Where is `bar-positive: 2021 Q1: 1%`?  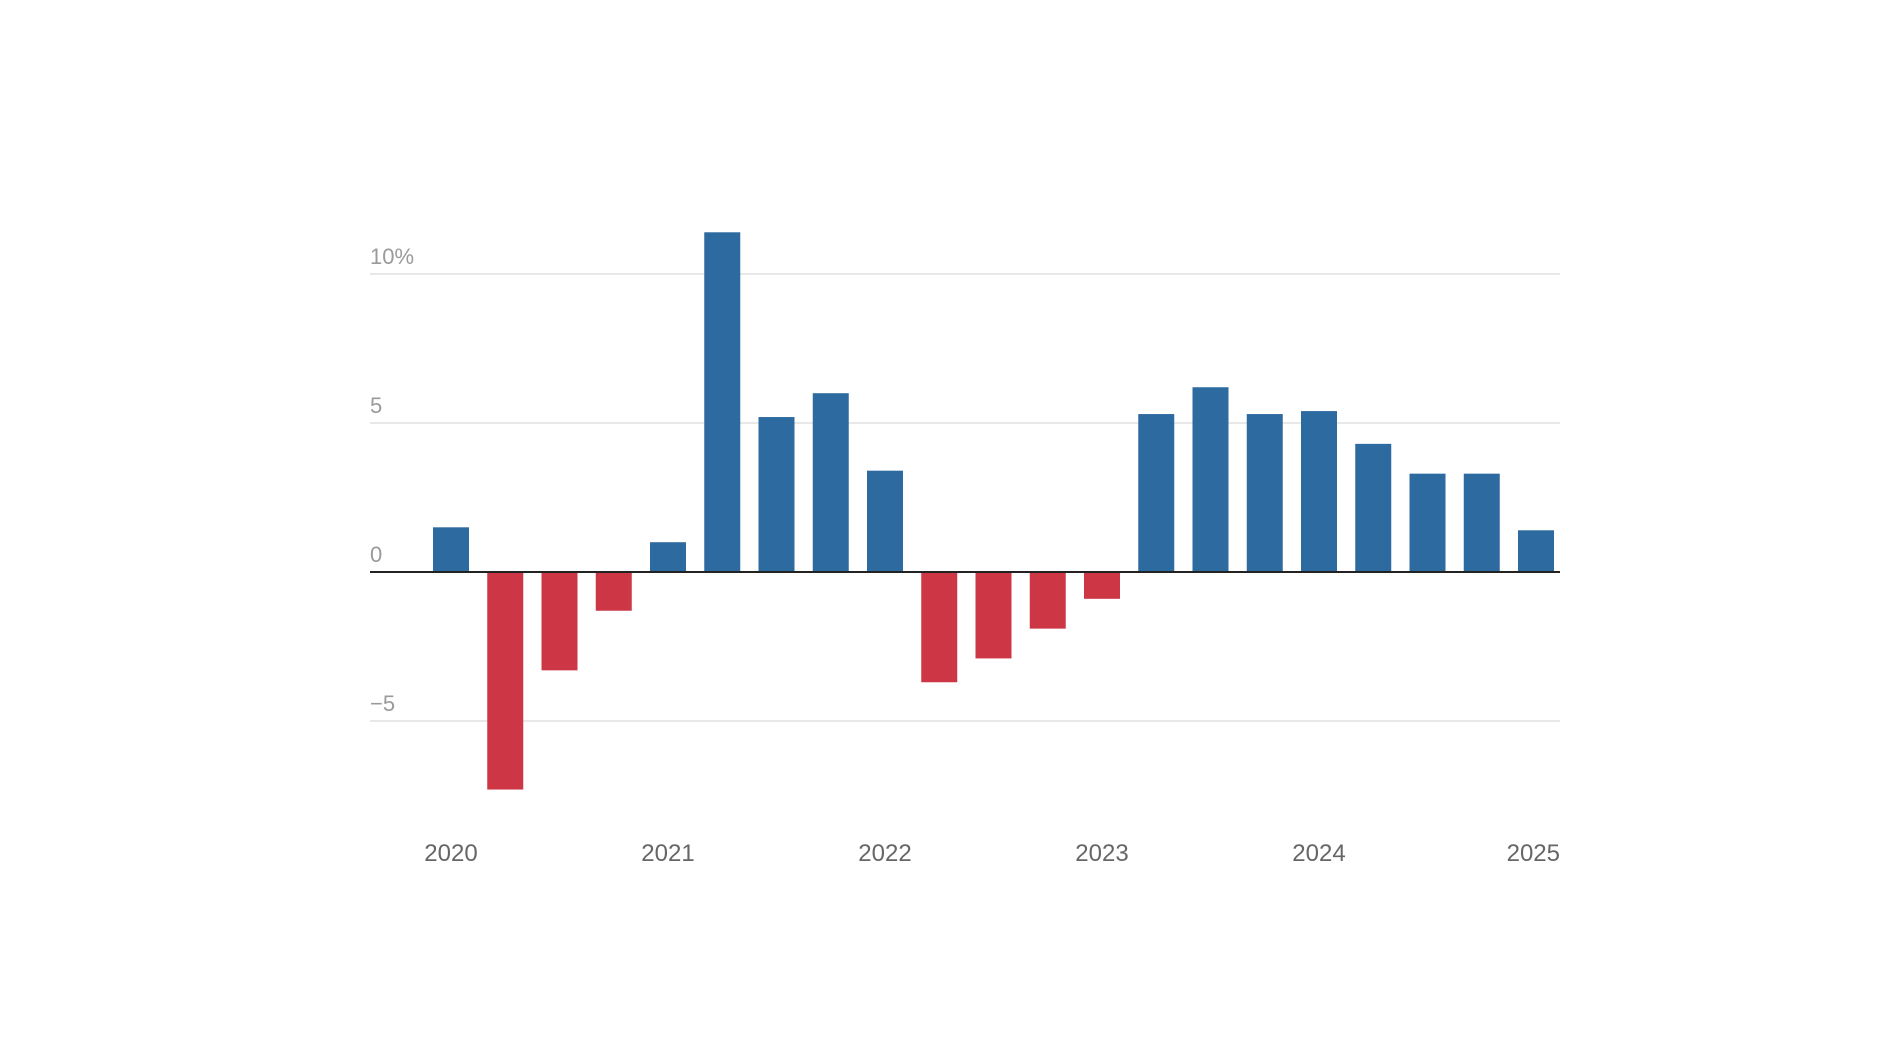
bar-positive: 2021 Q1: 1% is located at coordinates (668, 557).